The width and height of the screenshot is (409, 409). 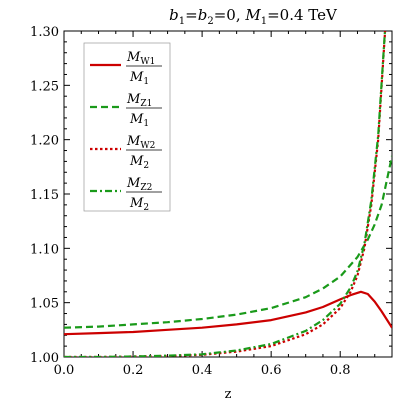 What do you see at coordinates (44, 32) in the screenshot?
I see `y-tick-label: 1.30` at bounding box center [44, 32].